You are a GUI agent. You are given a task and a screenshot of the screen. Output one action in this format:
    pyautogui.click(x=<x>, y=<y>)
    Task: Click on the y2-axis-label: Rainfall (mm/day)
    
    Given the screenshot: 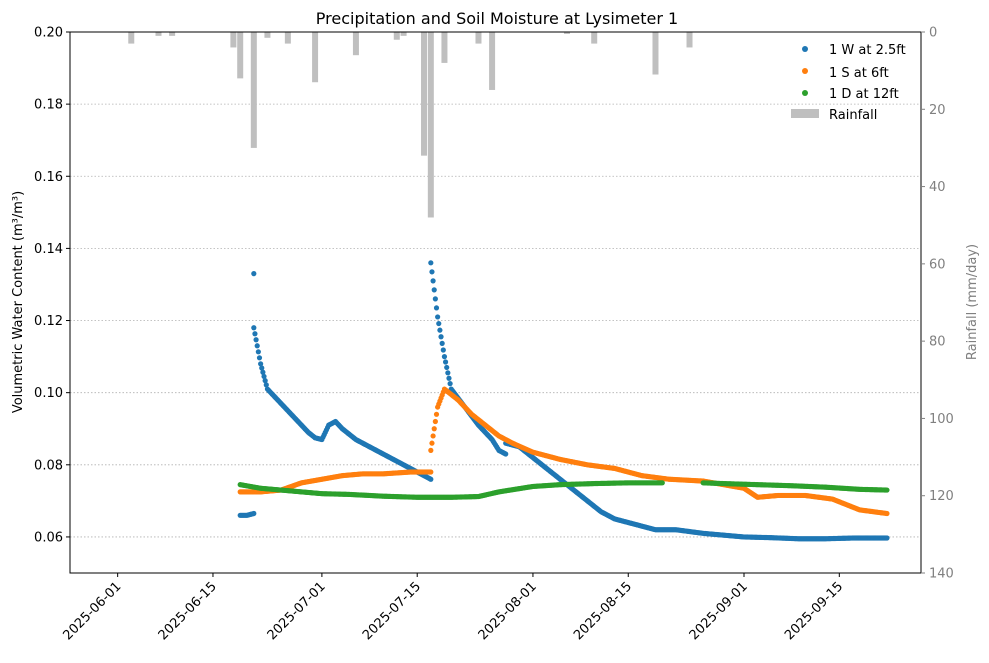 What is the action you would take?
    pyautogui.click(x=972, y=302)
    